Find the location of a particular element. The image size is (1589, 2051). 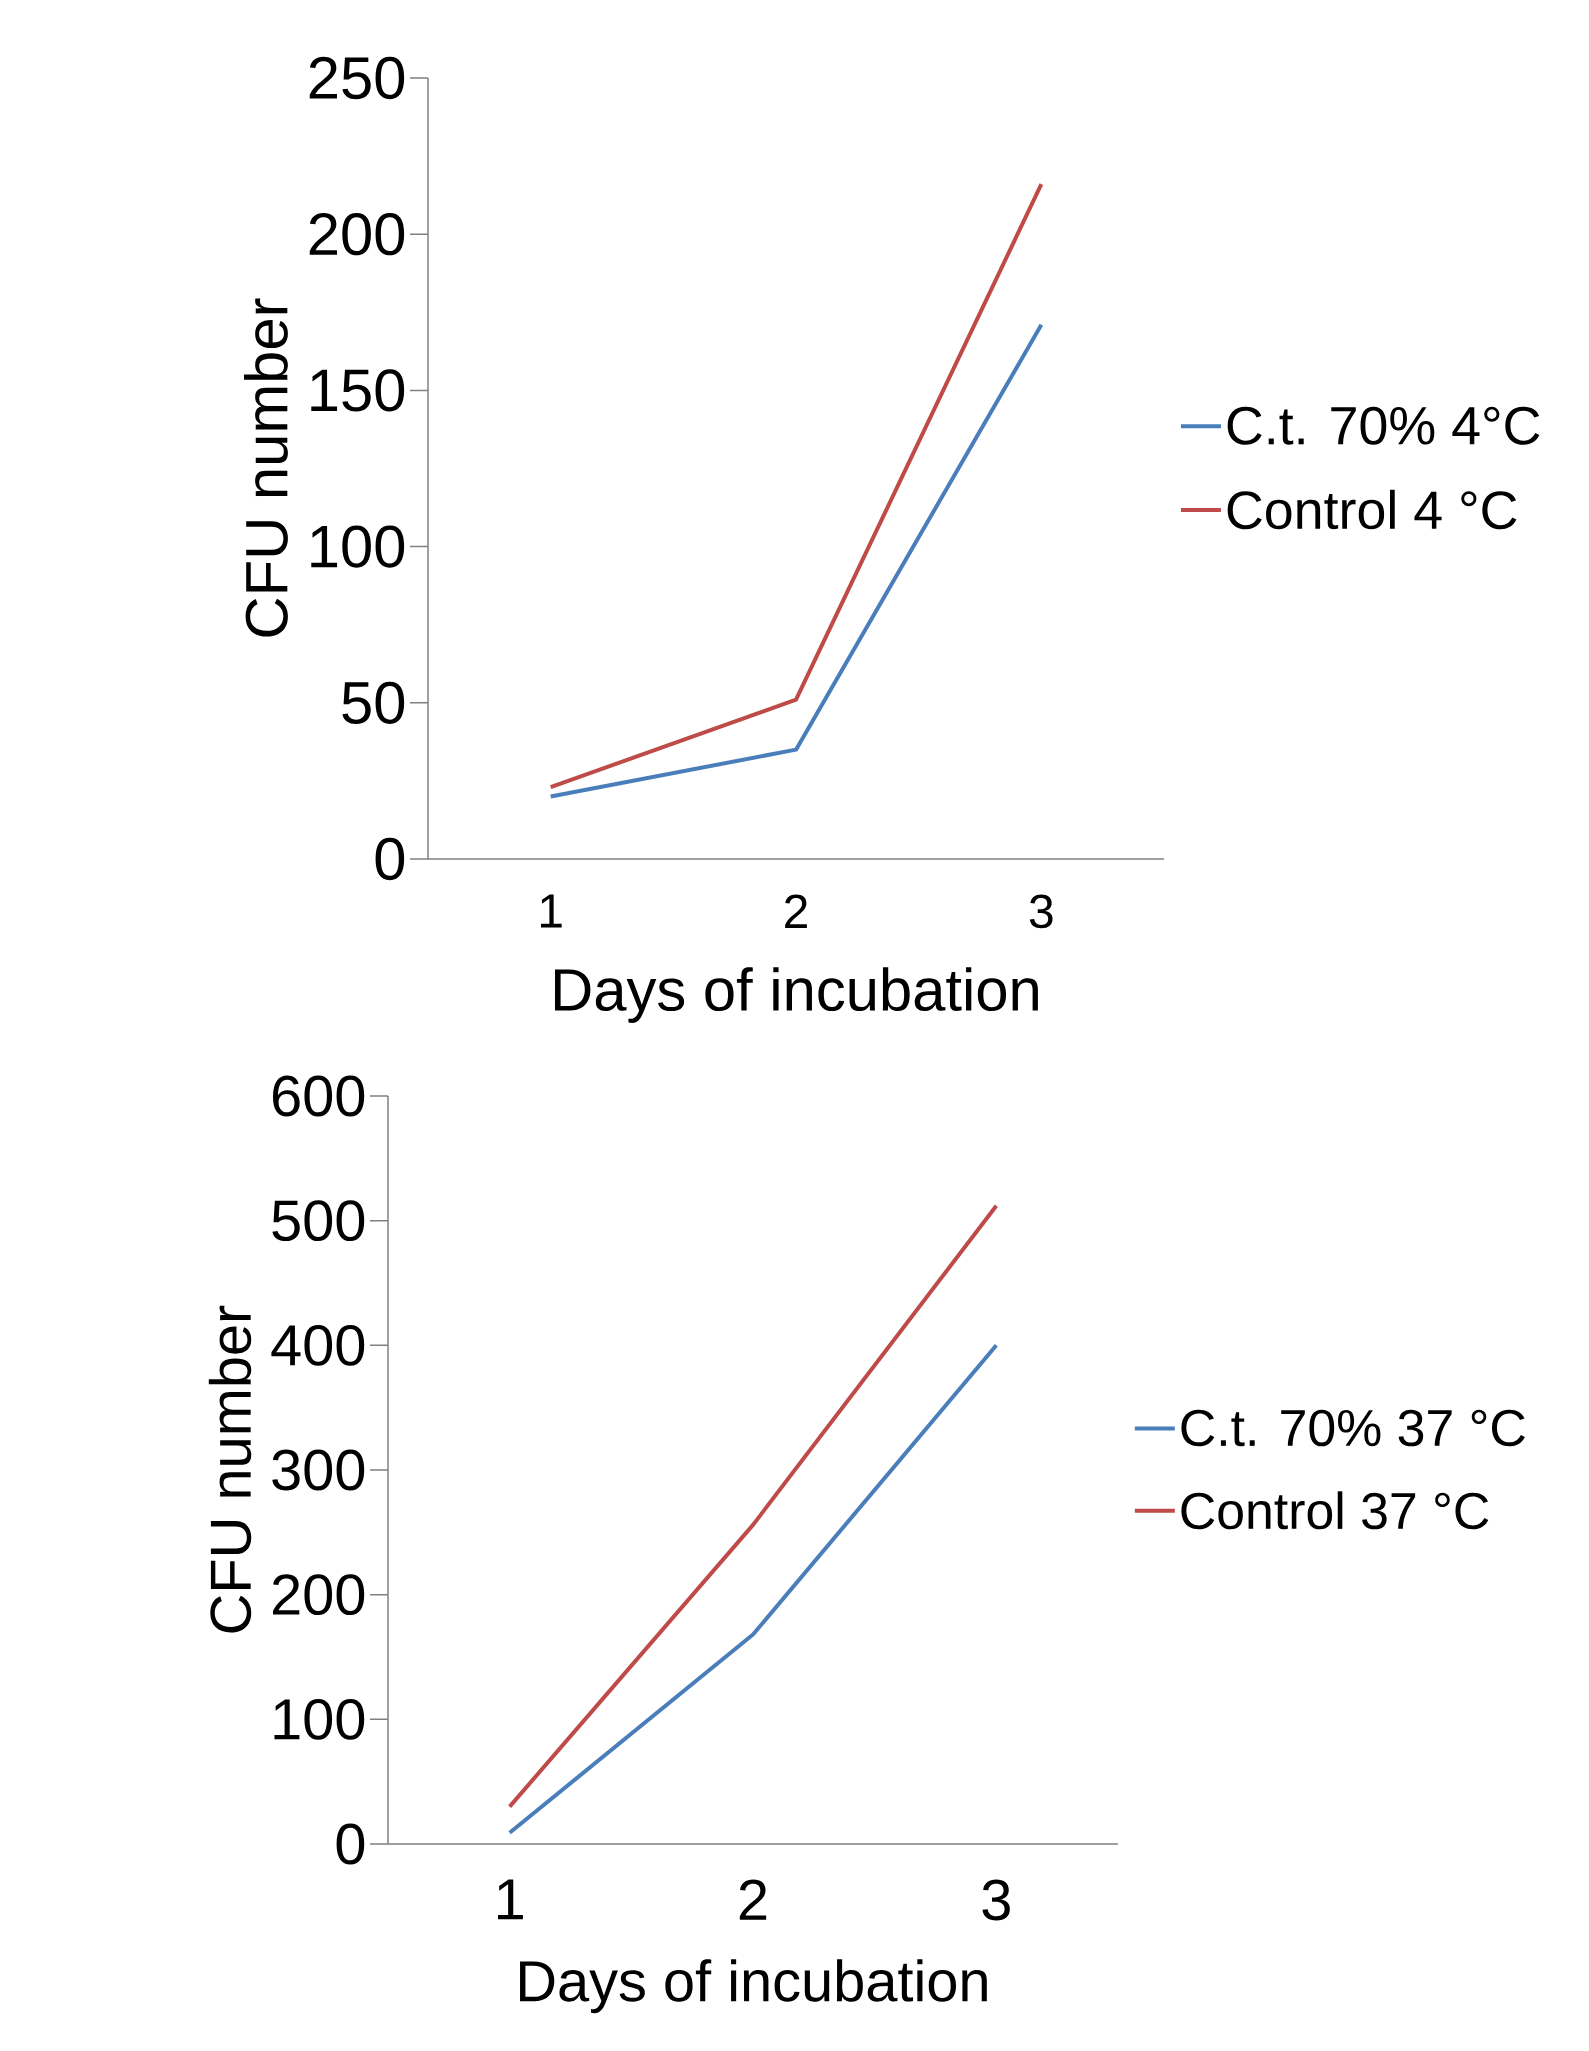

y-tick-label: 500 is located at coordinates (318, 1221).